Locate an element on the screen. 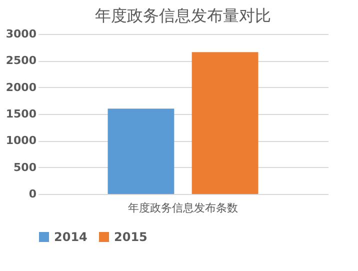 This screenshot has height=271, width=358. y-tick-label: 2000 is located at coordinates (21, 87).